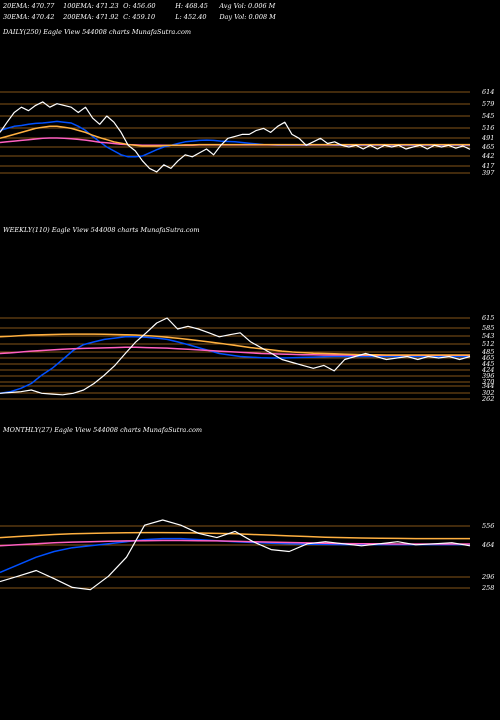 The width and height of the screenshot is (500, 720). I want to click on monthly-tick-label-464: 464, so click(487, 545).